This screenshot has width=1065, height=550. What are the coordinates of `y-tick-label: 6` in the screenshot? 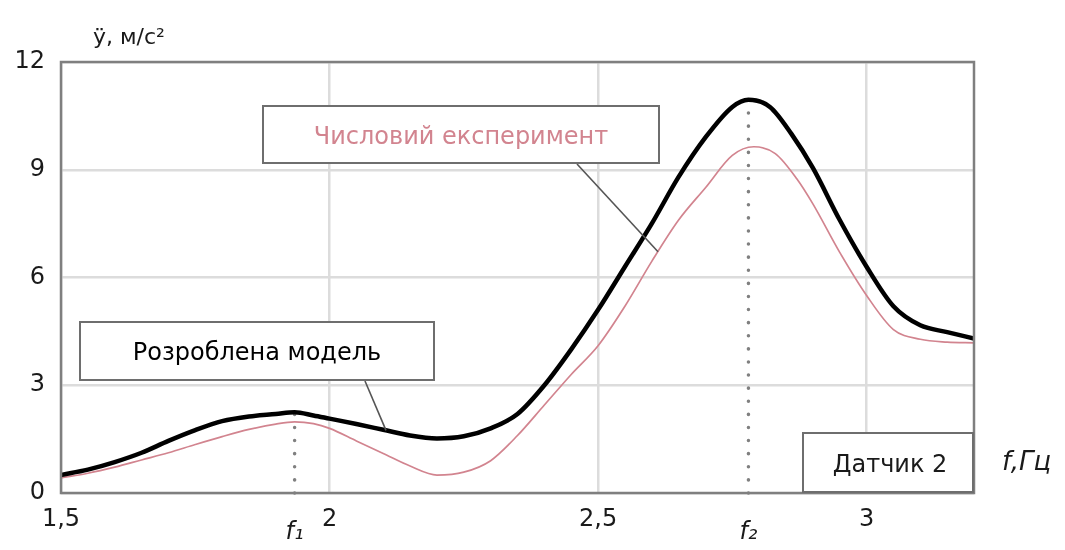 It's located at (37, 275).